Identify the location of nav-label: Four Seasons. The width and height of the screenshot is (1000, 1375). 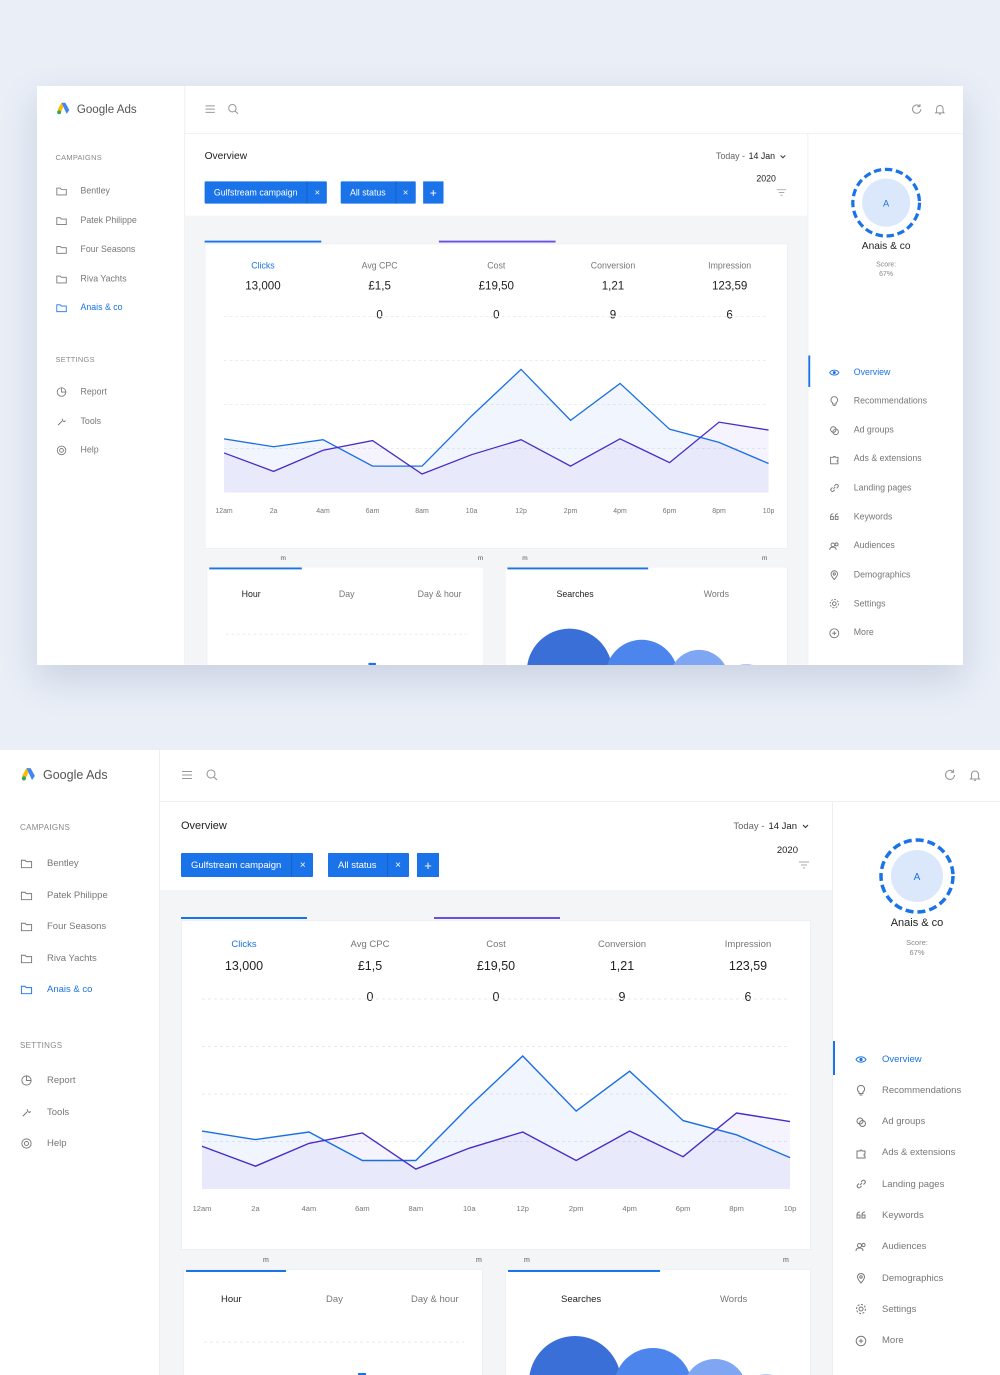
(77, 926).